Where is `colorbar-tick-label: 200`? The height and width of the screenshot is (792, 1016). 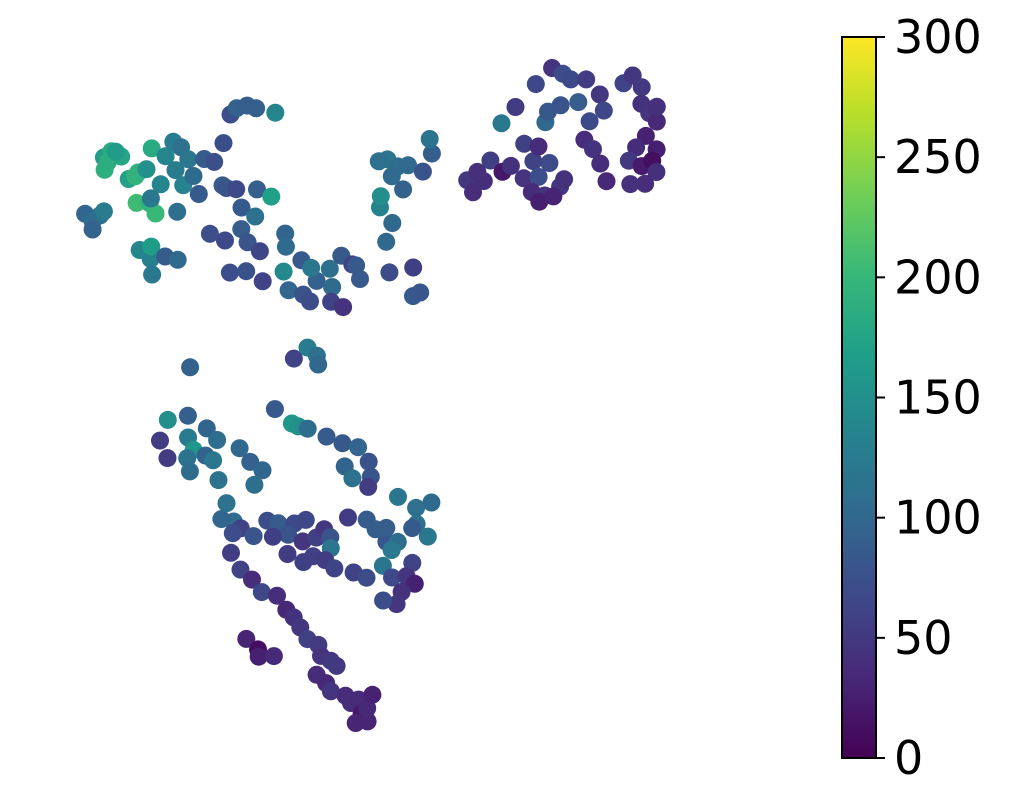
colorbar-tick-label: 200 is located at coordinates (938, 277).